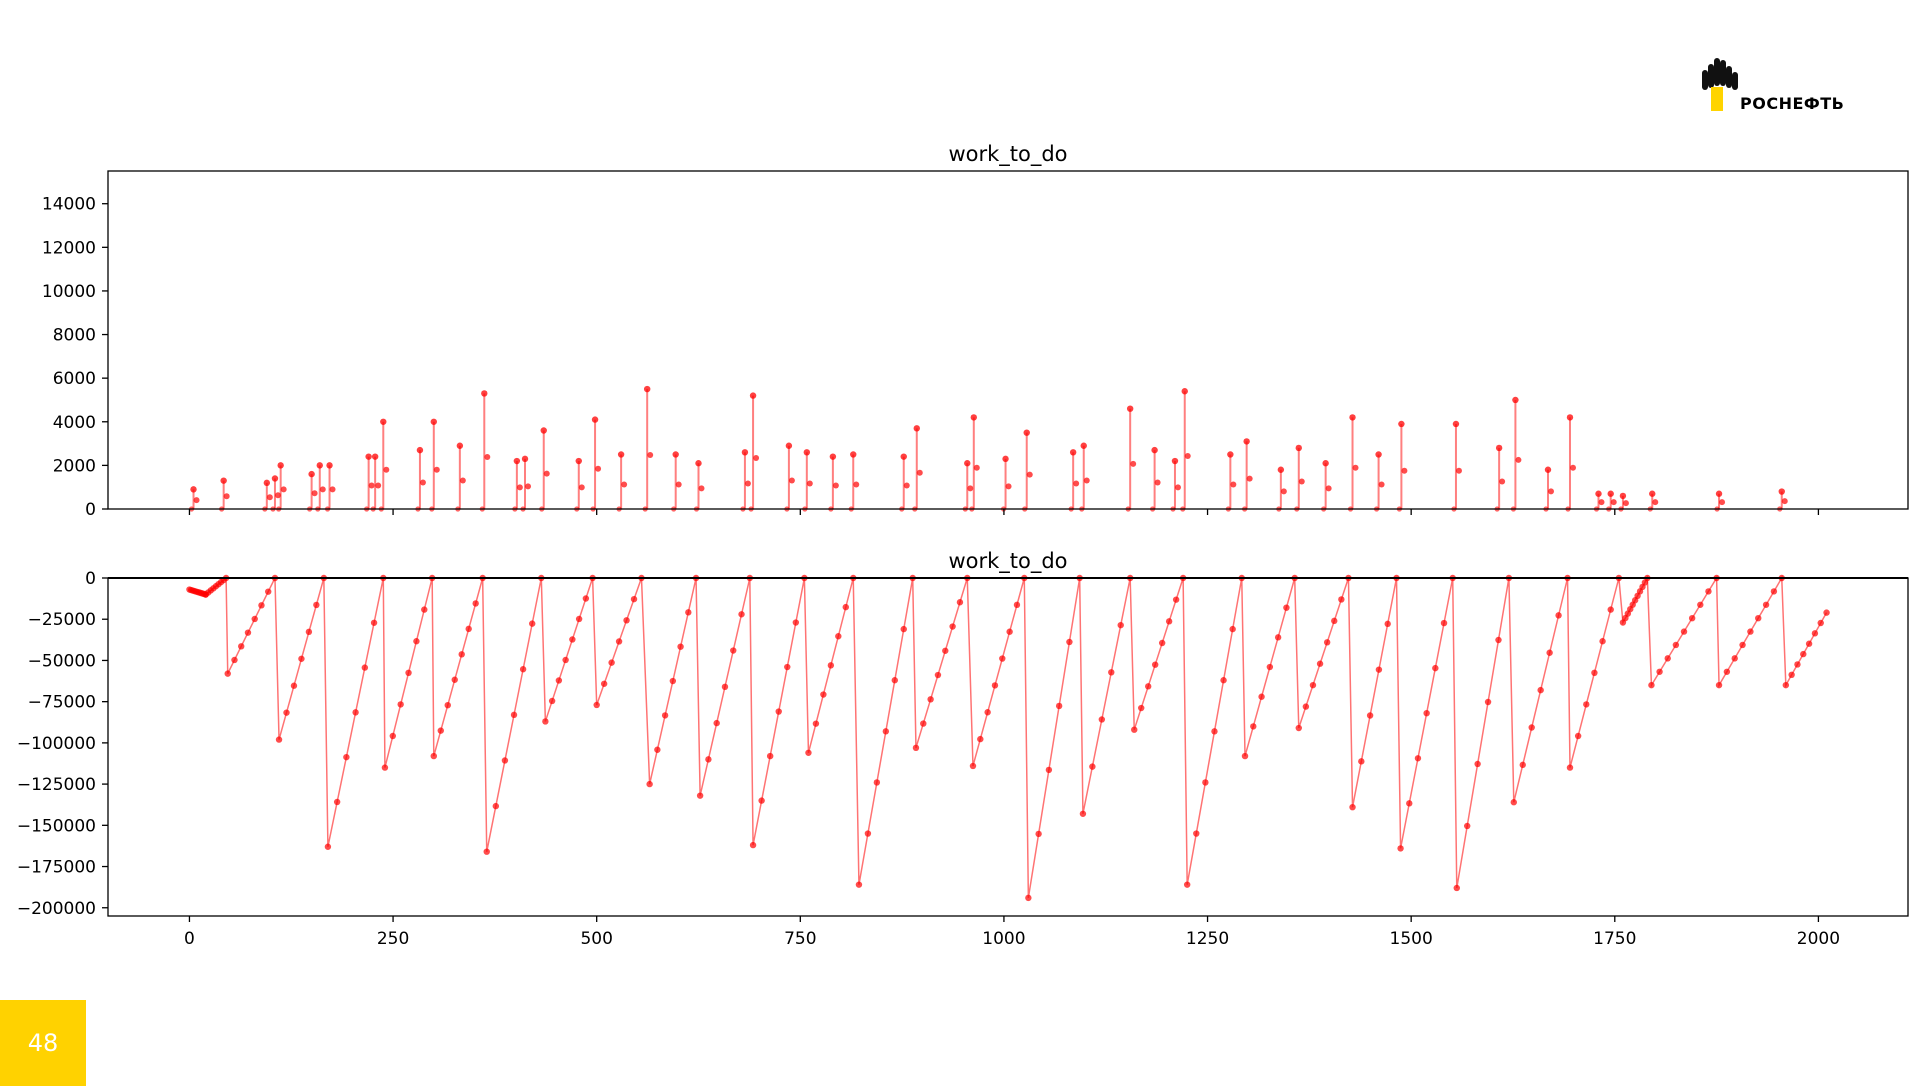  I want to click on chart-title: work_to_do, so click(1007, 154).